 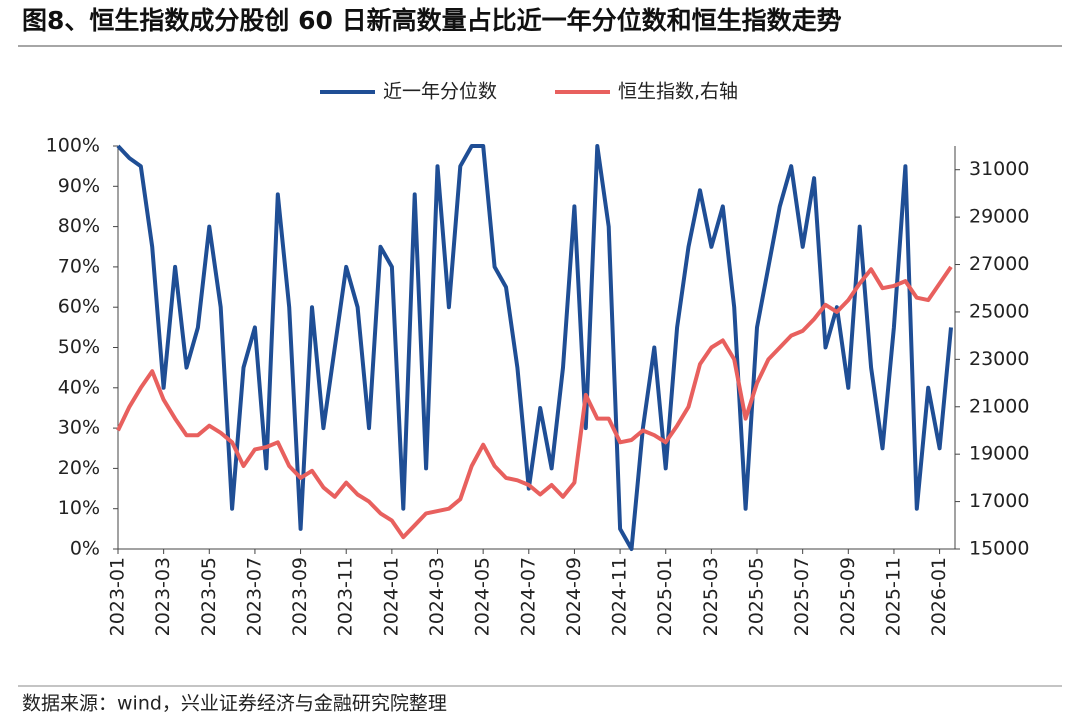 I want to click on x-tick-label: 2024-05, so click(x=483, y=596).